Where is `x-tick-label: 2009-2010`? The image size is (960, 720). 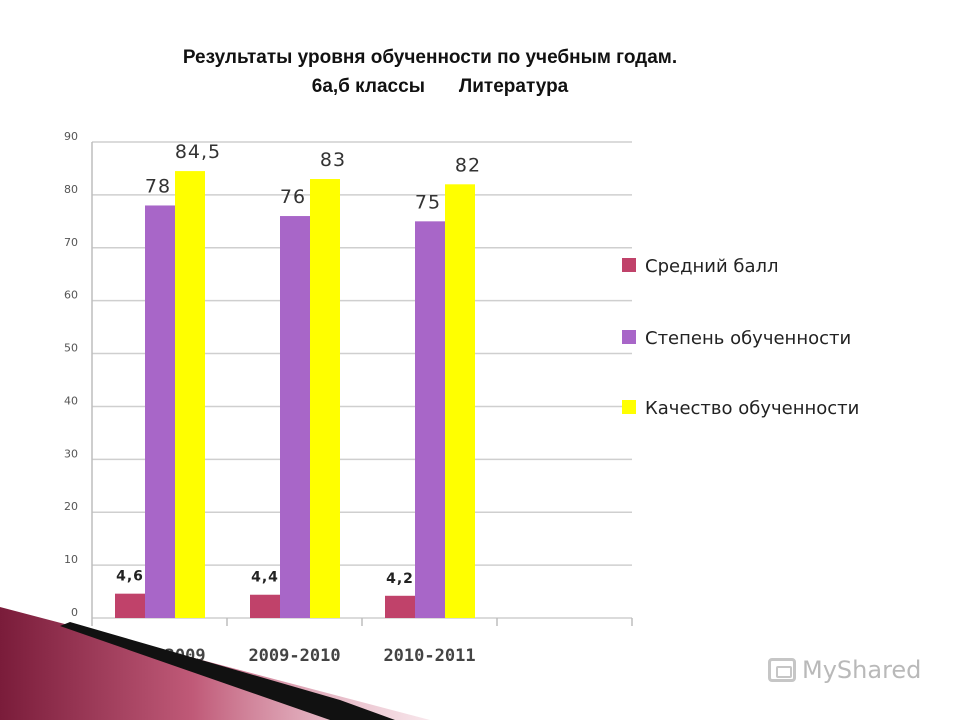
x-tick-label: 2009-2010 is located at coordinates (294, 656).